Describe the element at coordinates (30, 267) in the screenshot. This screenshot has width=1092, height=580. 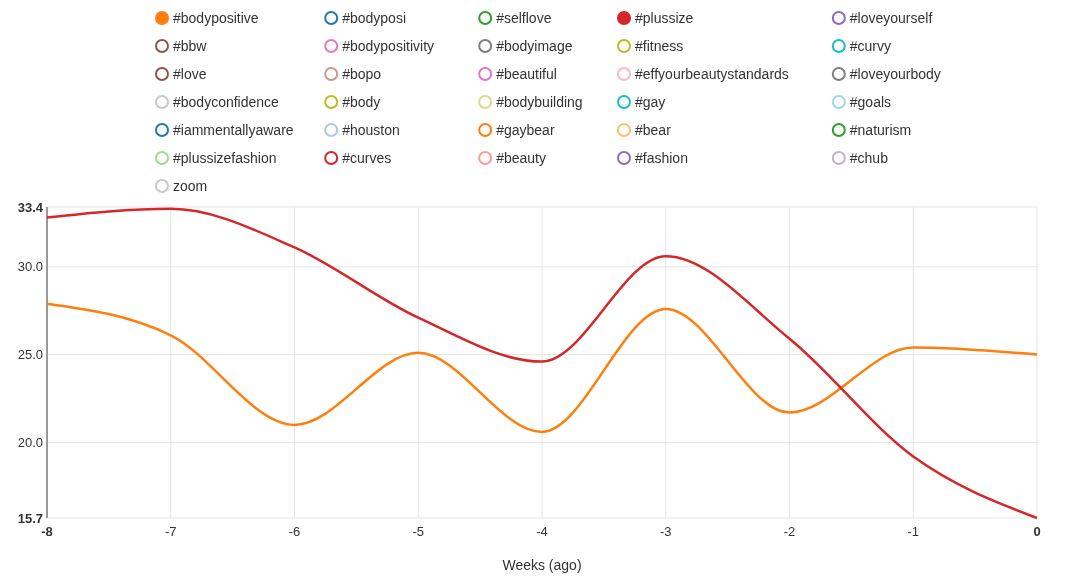
I see `y-tick-label: 30.0` at that location.